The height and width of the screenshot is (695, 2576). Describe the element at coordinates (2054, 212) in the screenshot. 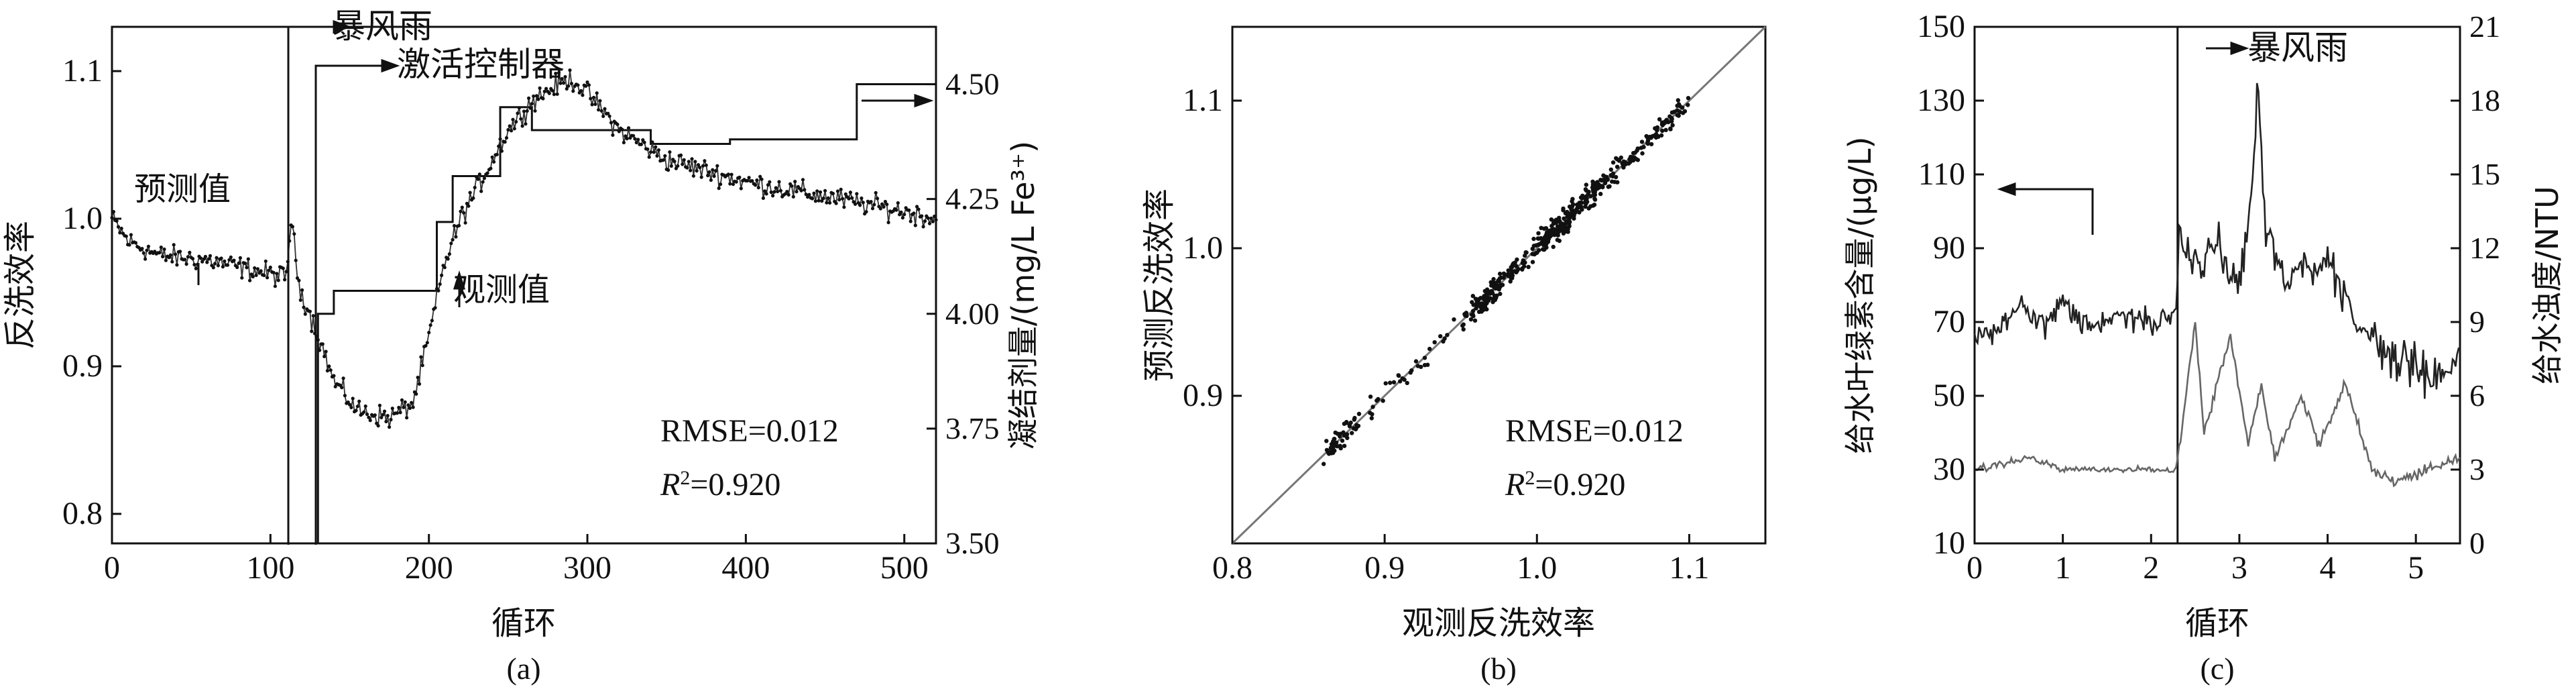

I see `chlorophyll-axis-arrow` at that location.